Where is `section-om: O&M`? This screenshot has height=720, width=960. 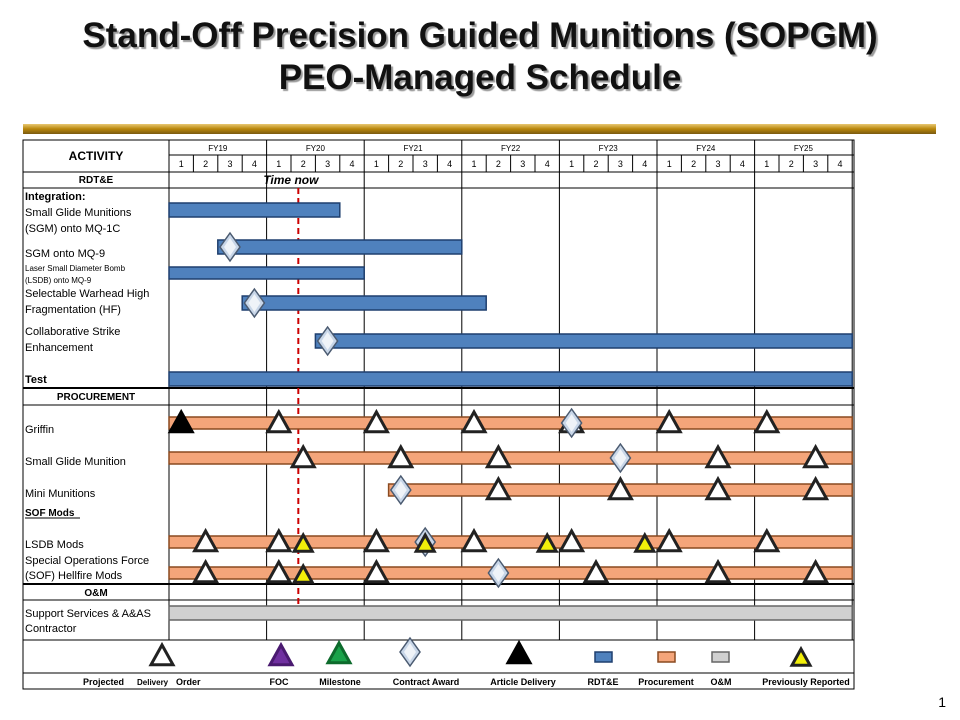 section-om: O&M is located at coordinates (95, 593).